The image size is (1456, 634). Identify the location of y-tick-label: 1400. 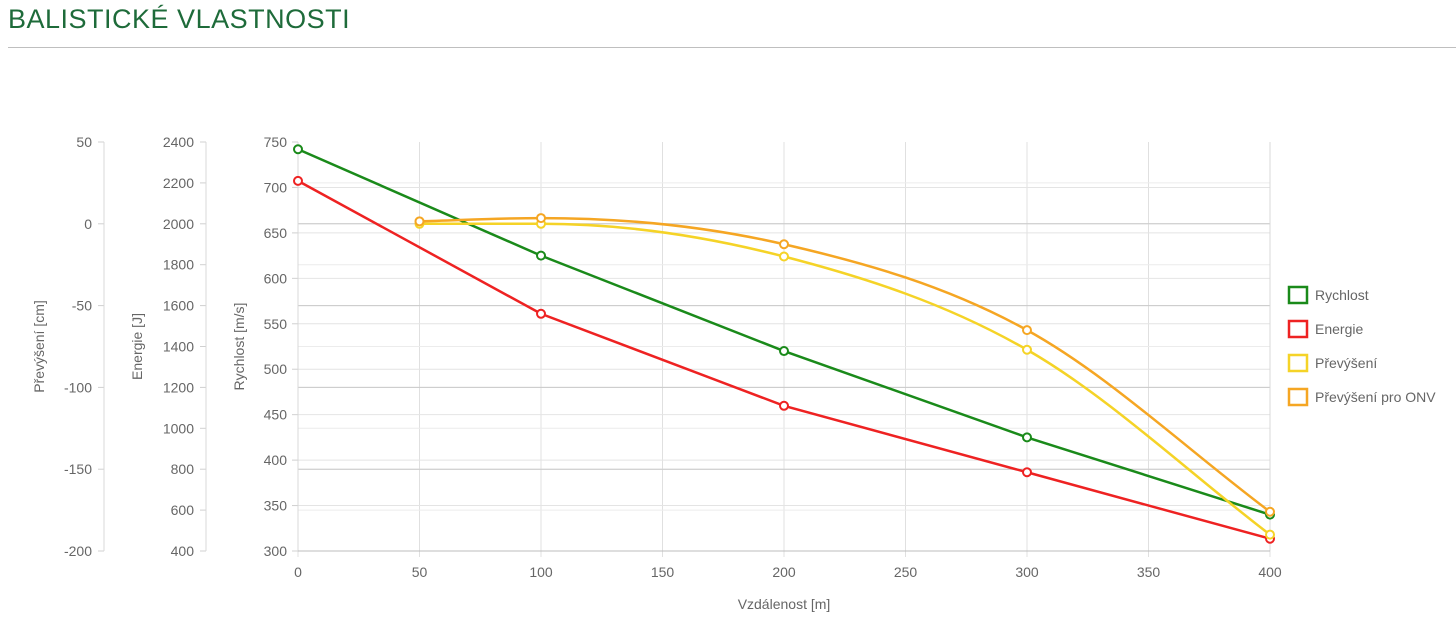
(178, 347).